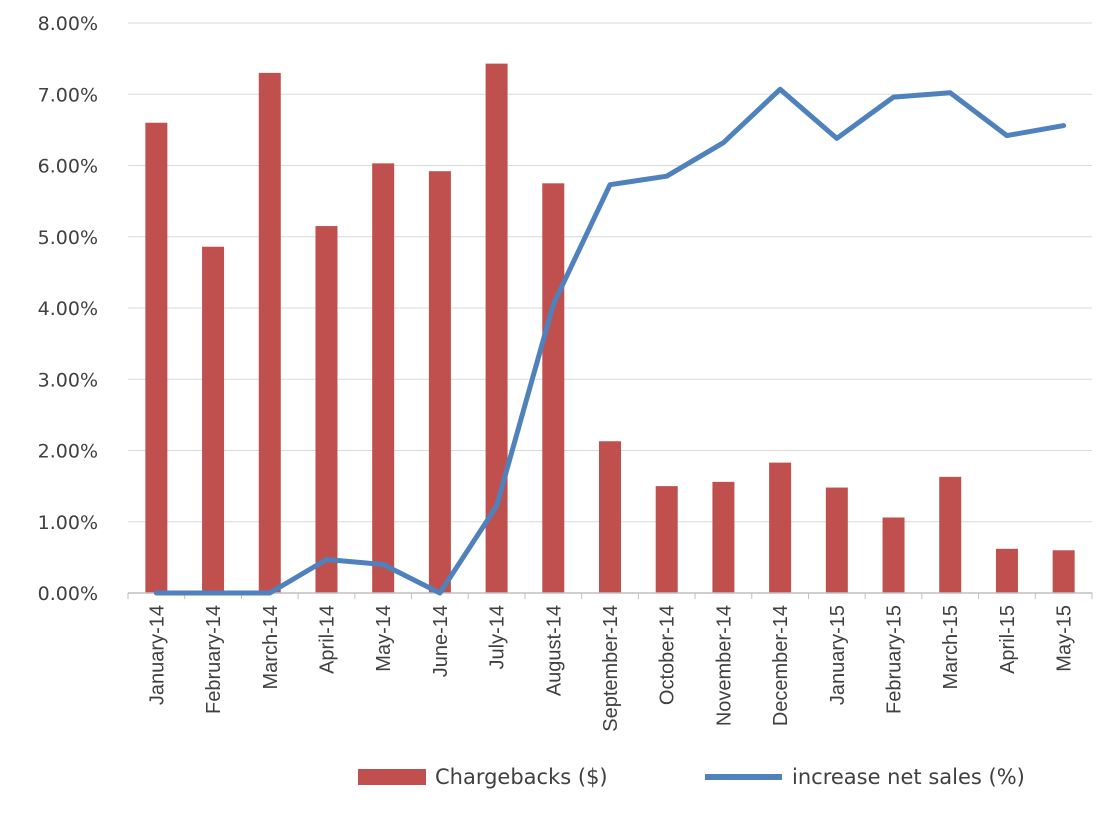 This screenshot has height=829, width=1111. What do you see at coordinates (68, 380) in the screenshot?
I see `y-tick-label: 3.00%` at bounding box center [68, 380].